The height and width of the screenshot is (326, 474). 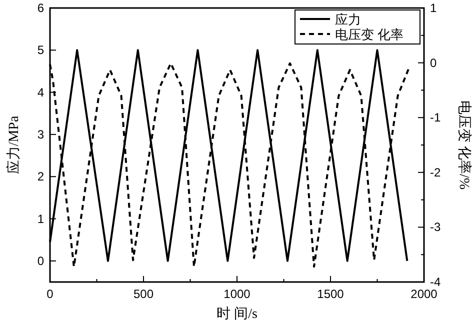 I want to click on y-tick-label: 4, so click(x=40, y=92).